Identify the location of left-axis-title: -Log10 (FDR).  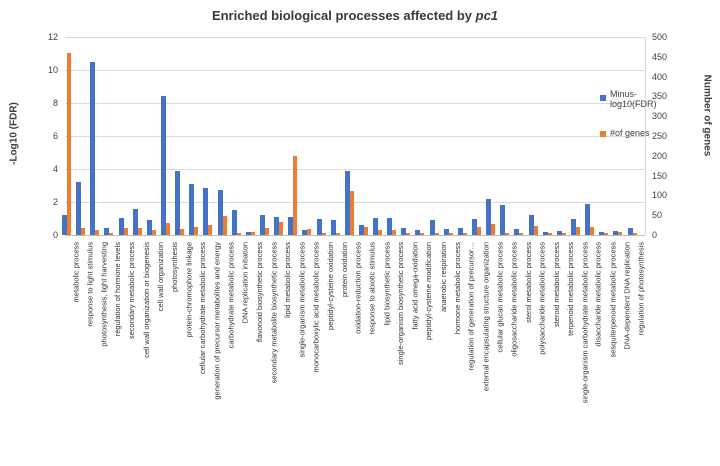
(14, 133).